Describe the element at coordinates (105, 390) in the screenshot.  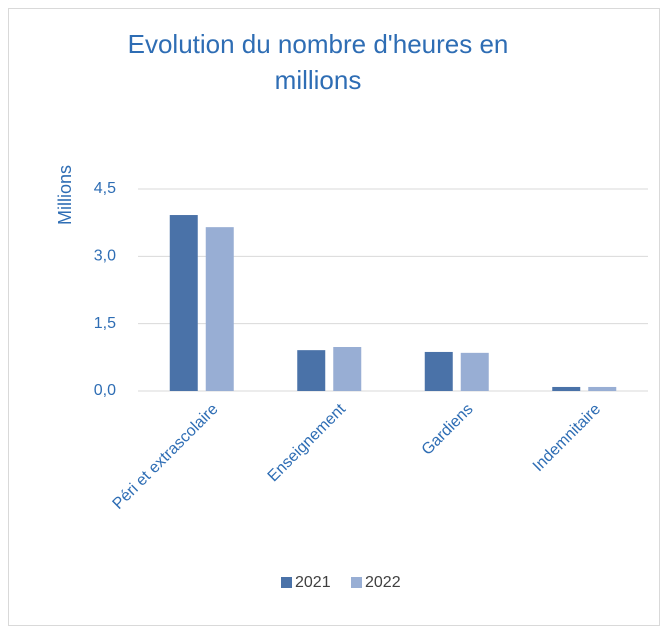
I see `y-tick-label: 0,0` at that location.